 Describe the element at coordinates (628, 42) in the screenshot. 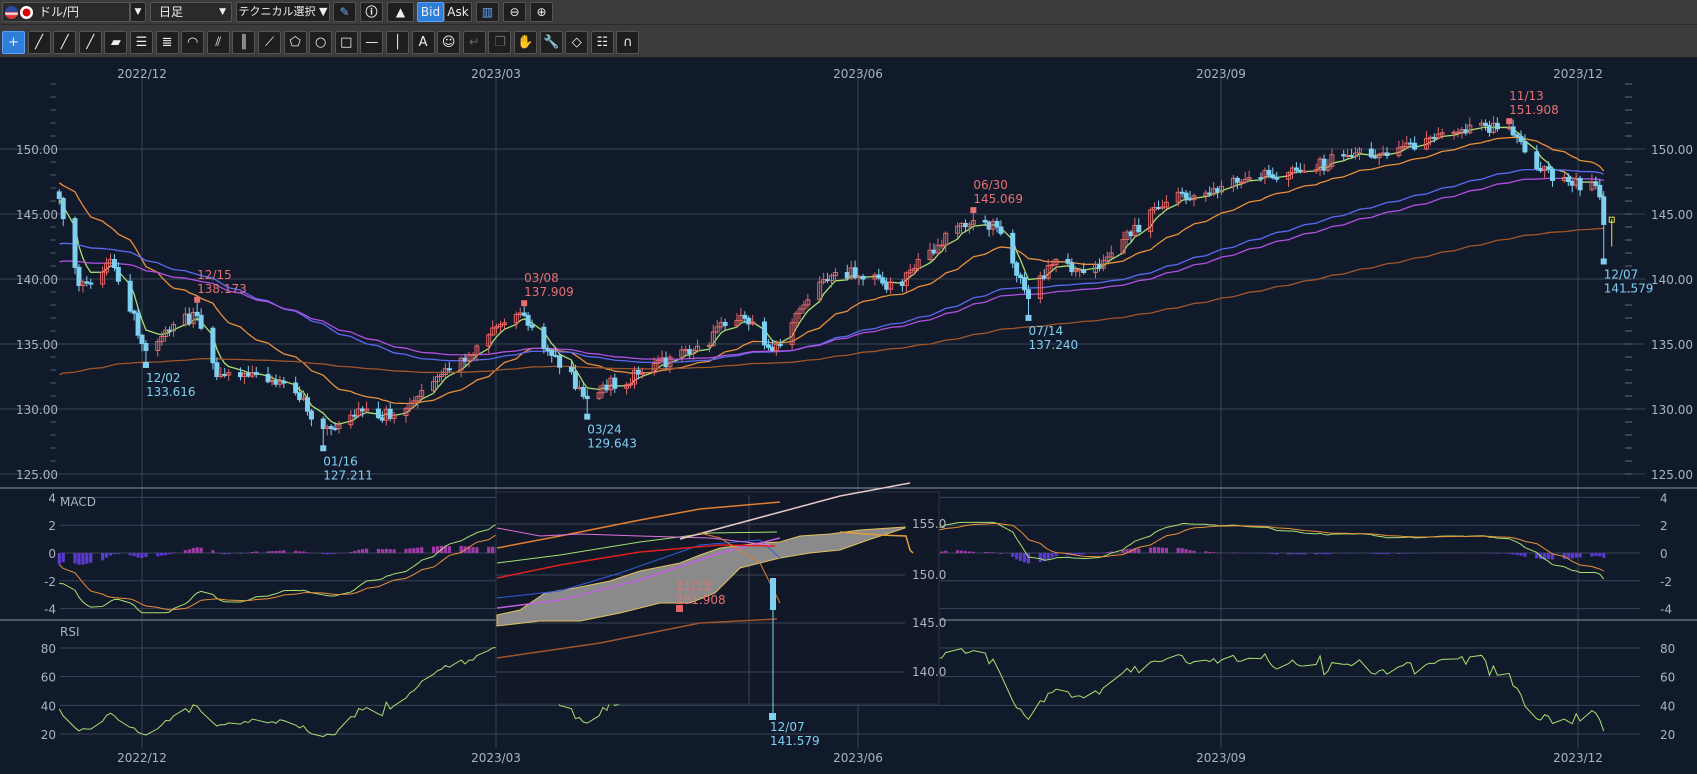

I see `magnet-tool-button: ∩` at that location.